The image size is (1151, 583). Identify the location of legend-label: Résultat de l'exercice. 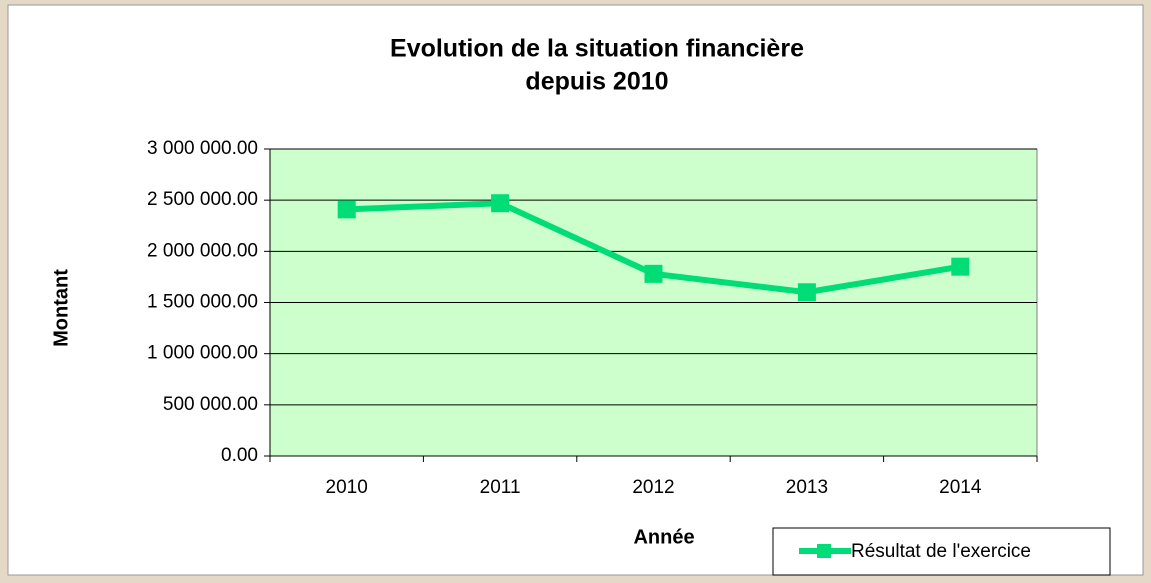
(941, 551).